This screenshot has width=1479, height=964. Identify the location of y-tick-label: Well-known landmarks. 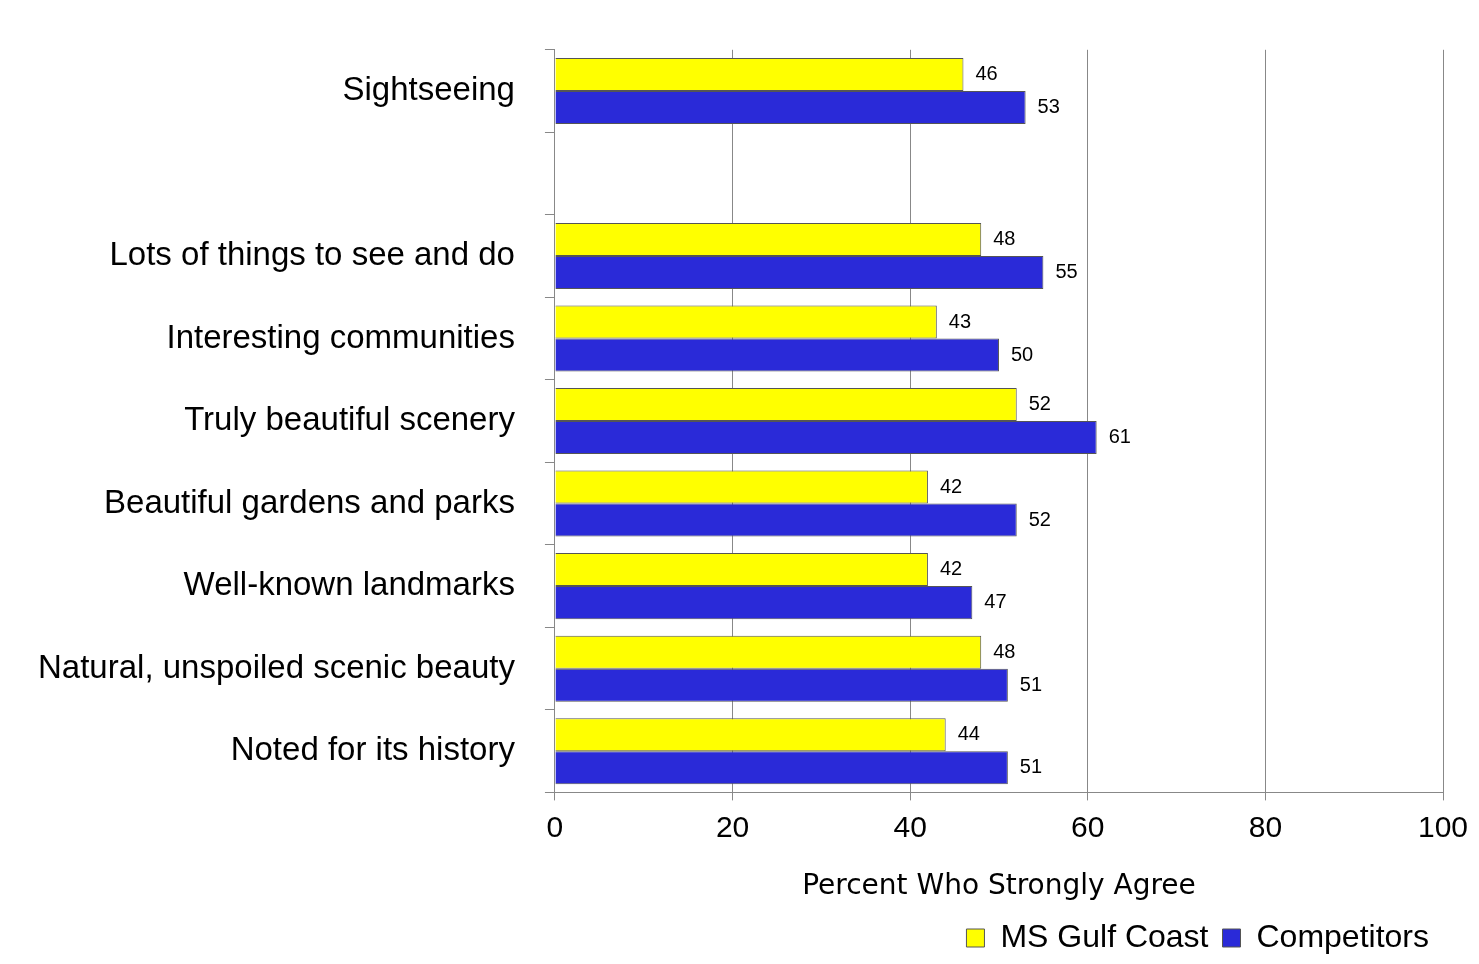
(349, 584).